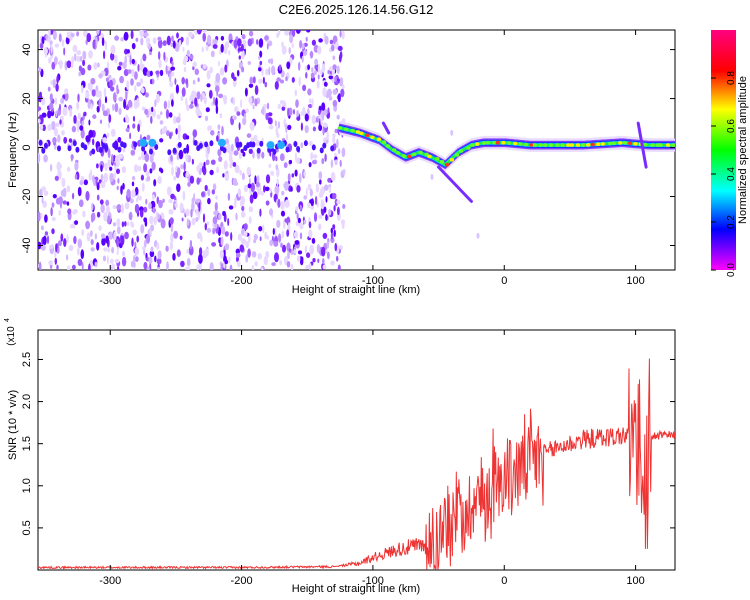 This screenshot has width=750, height=600. Describe the element at coordinates (731, 174) in the screenshot. I see `colorbar-tick-label: 0.4` at that location.